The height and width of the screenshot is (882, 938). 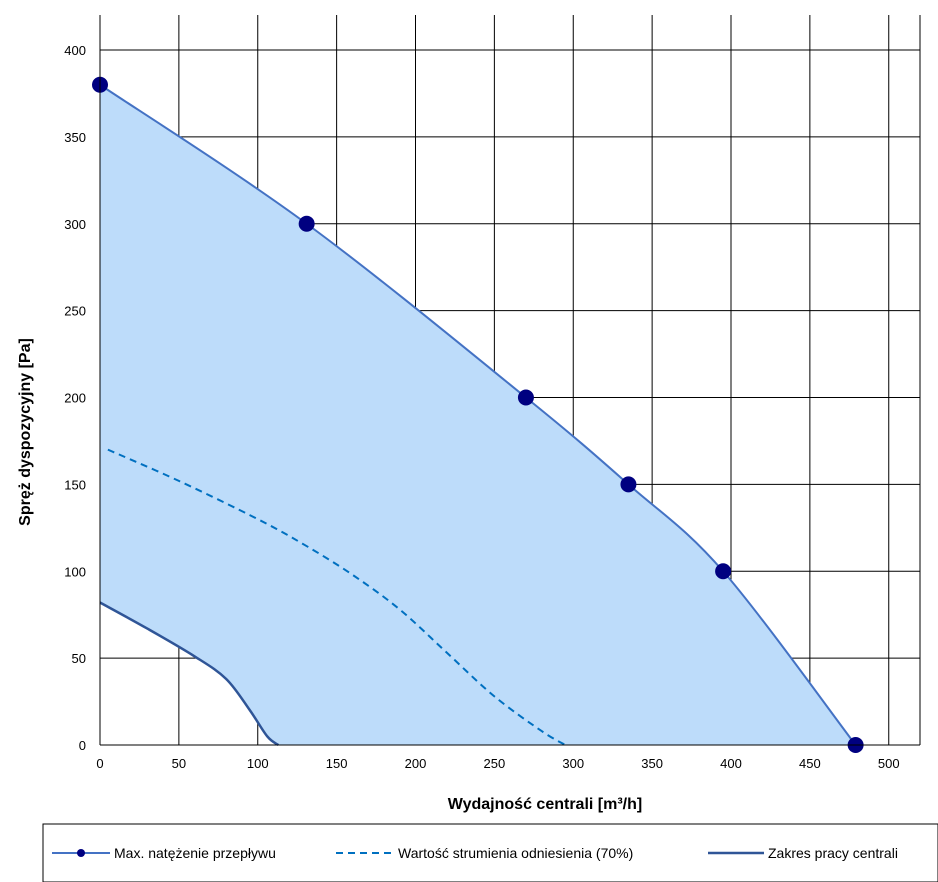 What do you see at coordinates (25, 432) in the screenshot?
I see `y-axis-title: Spręż dyspozycyjny [Pa]` at bounding box center [25, 432].